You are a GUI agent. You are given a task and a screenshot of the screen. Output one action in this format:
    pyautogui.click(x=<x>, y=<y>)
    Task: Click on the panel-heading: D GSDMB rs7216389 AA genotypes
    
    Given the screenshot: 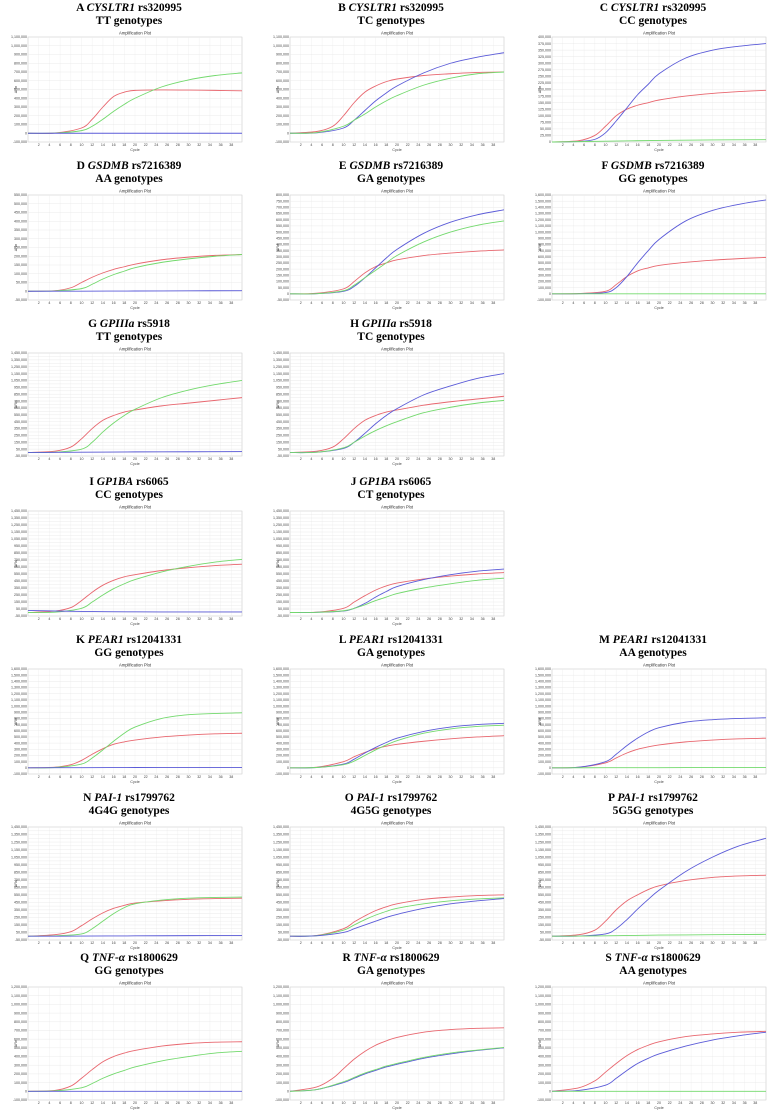 What is the action you would take?
    pyautogui.click(x=129, y=173)
    